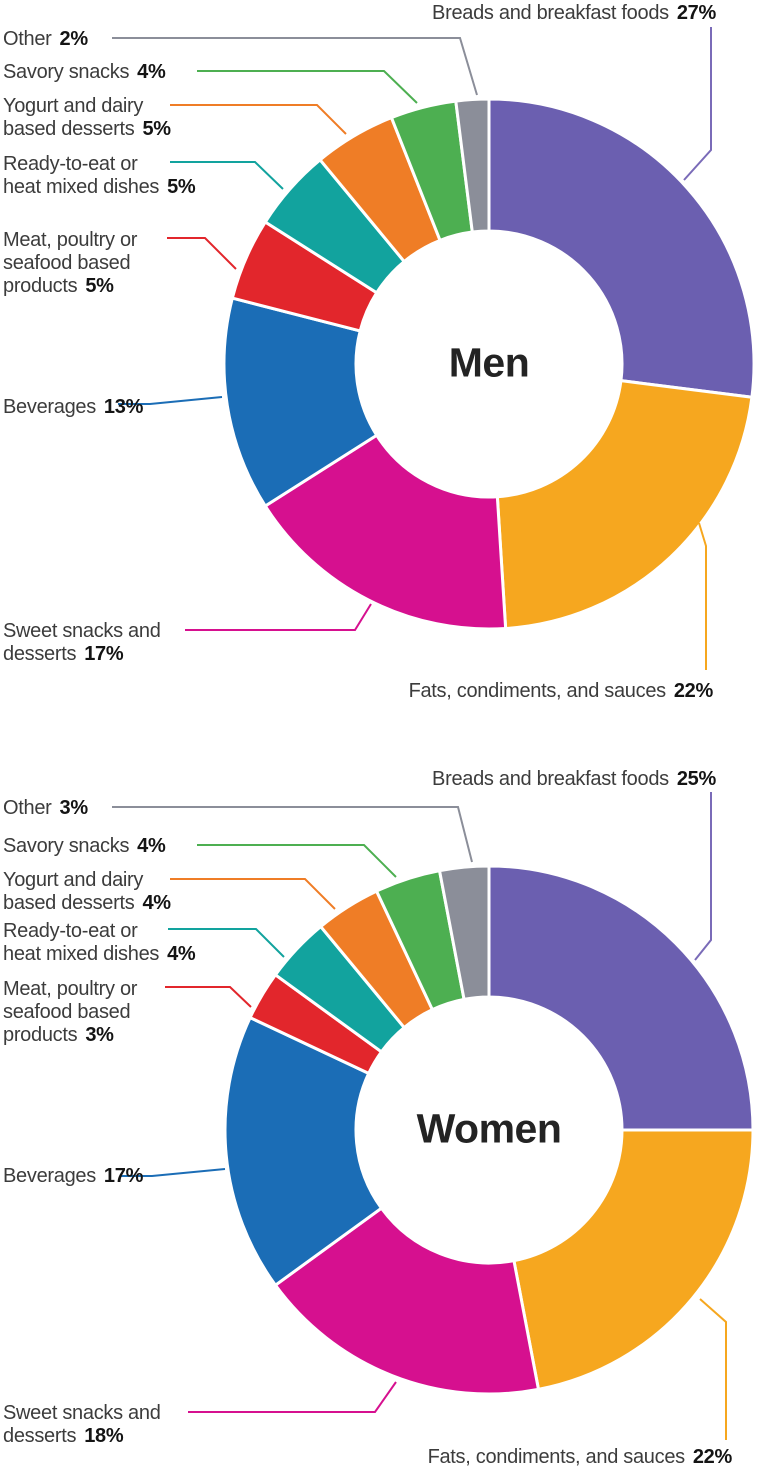 This screenshot has width=758, height=1475. I want to click on men-label-ready: Ready-to-eat or heat mixed dishes 5%, so click(99, 176).